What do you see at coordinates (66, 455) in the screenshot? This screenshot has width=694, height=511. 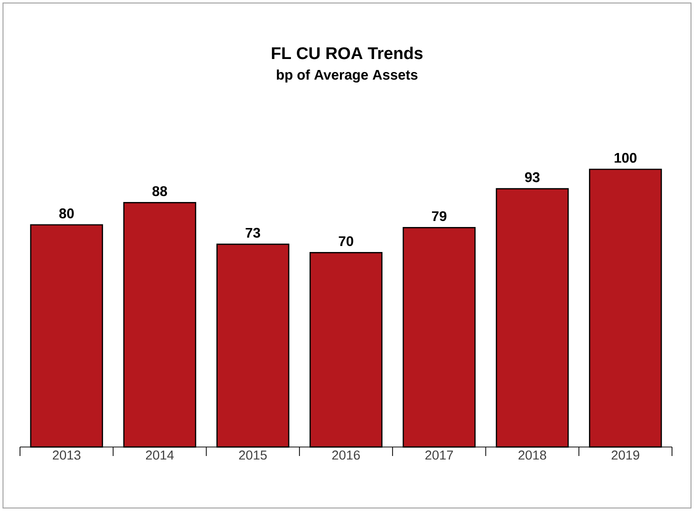 I see `x-tick-label: 2013` at bounding box center [66, 455].